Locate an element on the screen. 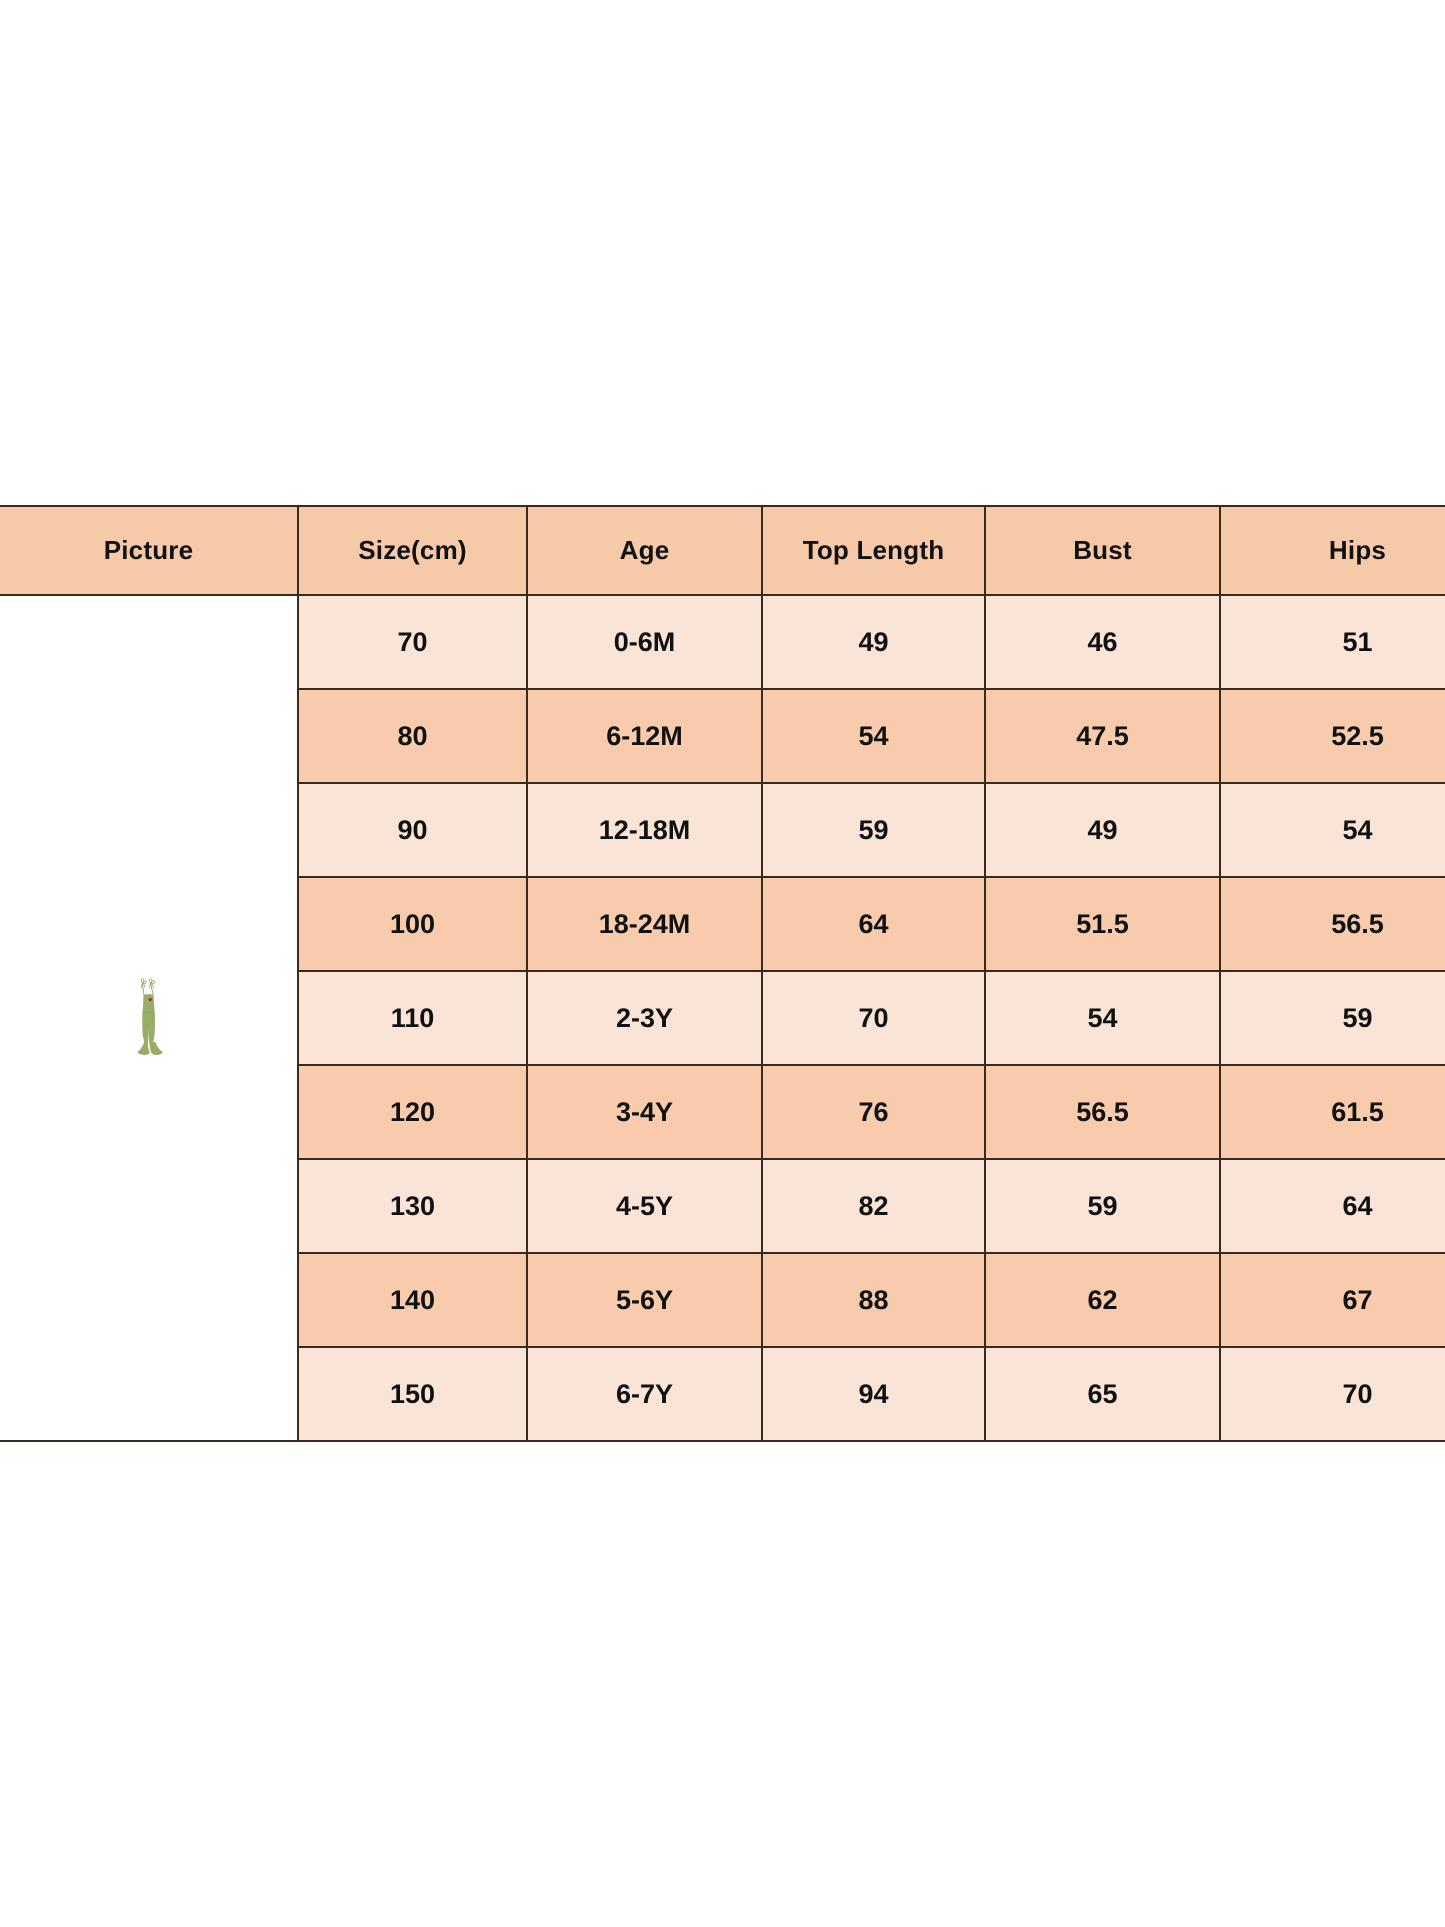  cell-top-length: 64 is located at coordinates (873, 924).